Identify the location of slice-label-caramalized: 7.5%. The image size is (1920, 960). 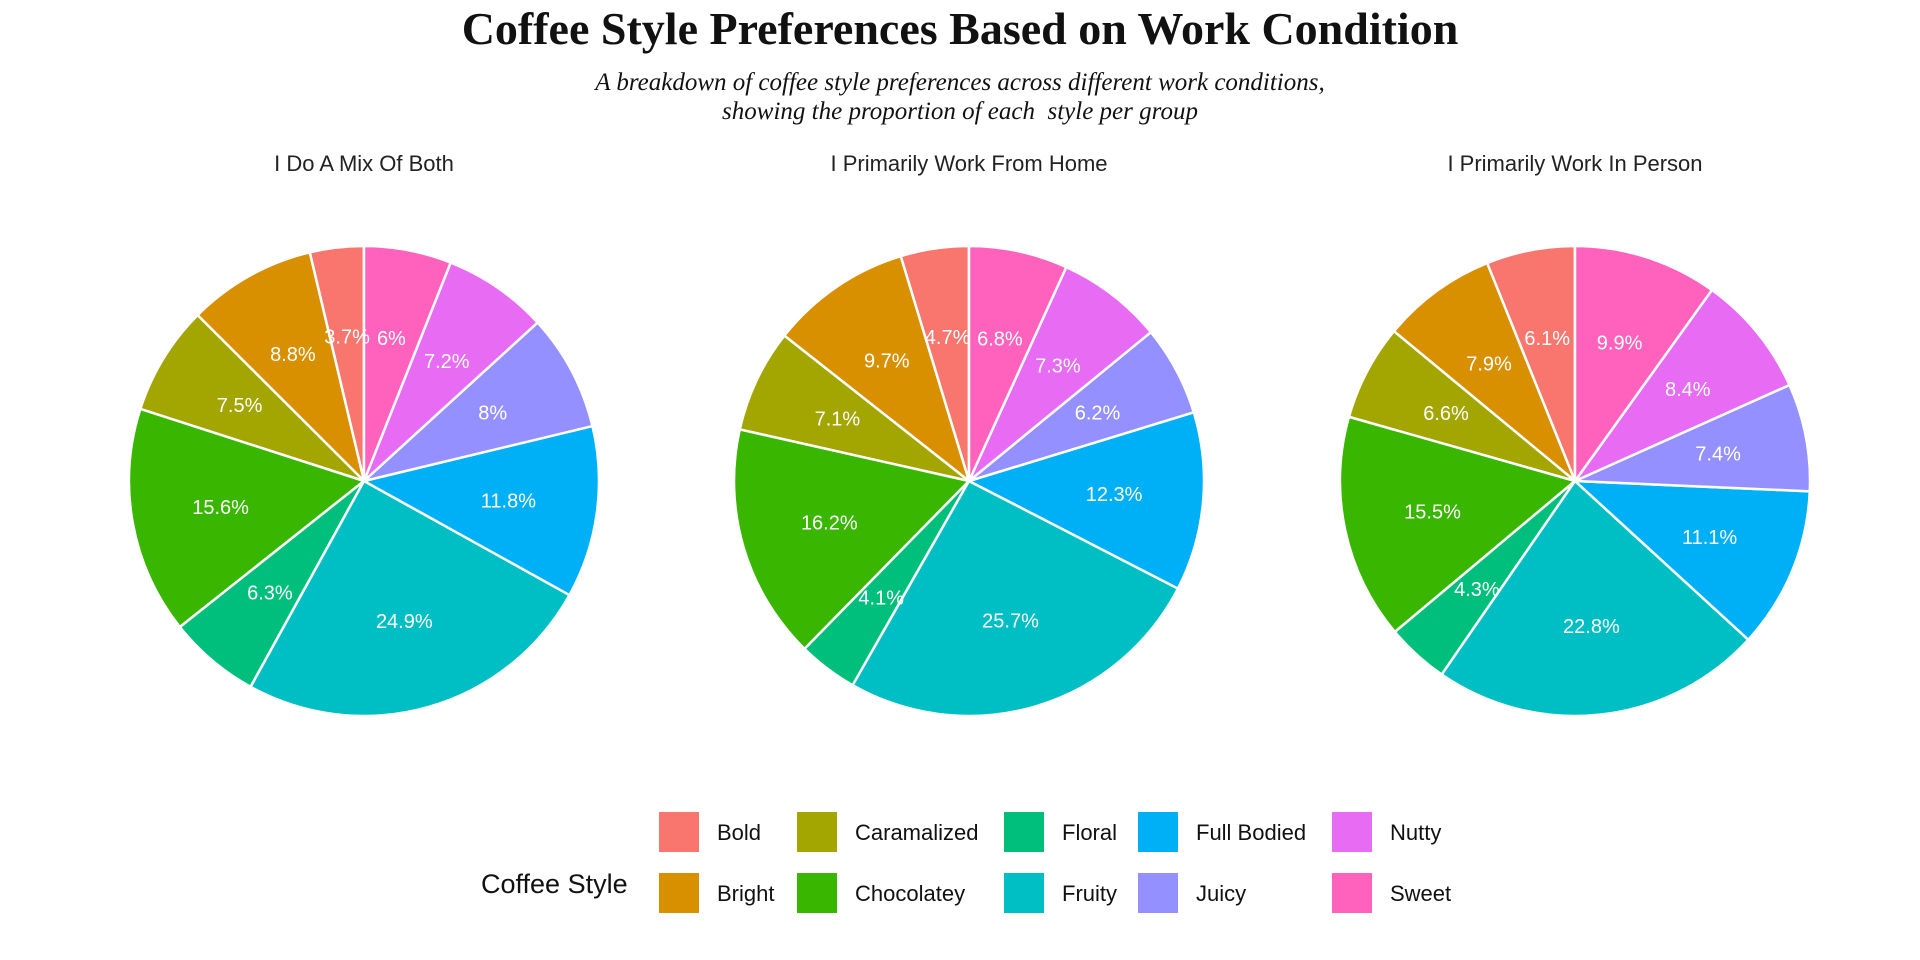
(240, 406).